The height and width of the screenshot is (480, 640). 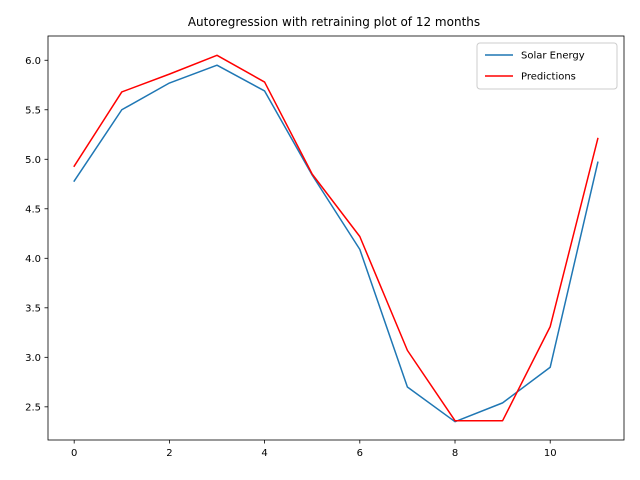 I want to click on legend: Solar Energy Predictions, so click(x=547, y=66).